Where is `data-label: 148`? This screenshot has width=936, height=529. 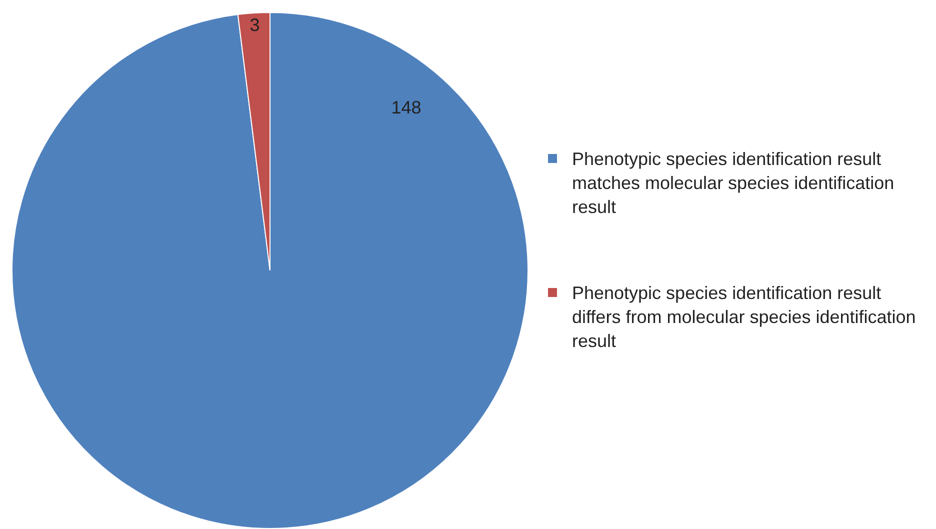
data-label: 148 is located at coordinates (406, 108).